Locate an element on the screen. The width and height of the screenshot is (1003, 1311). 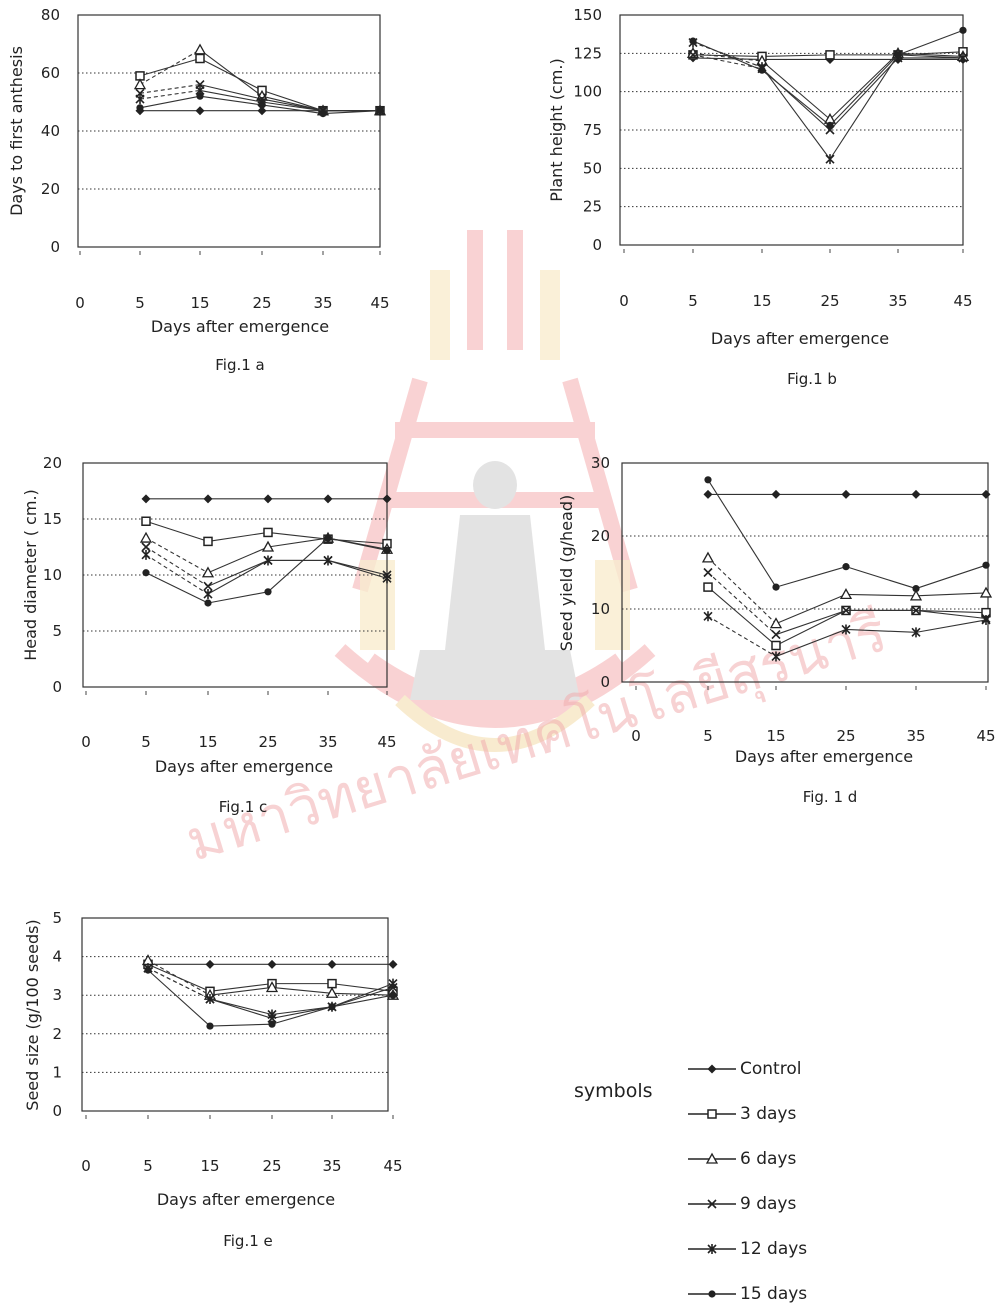
legend-label: 15 days is located at coordinates (774, 1294).